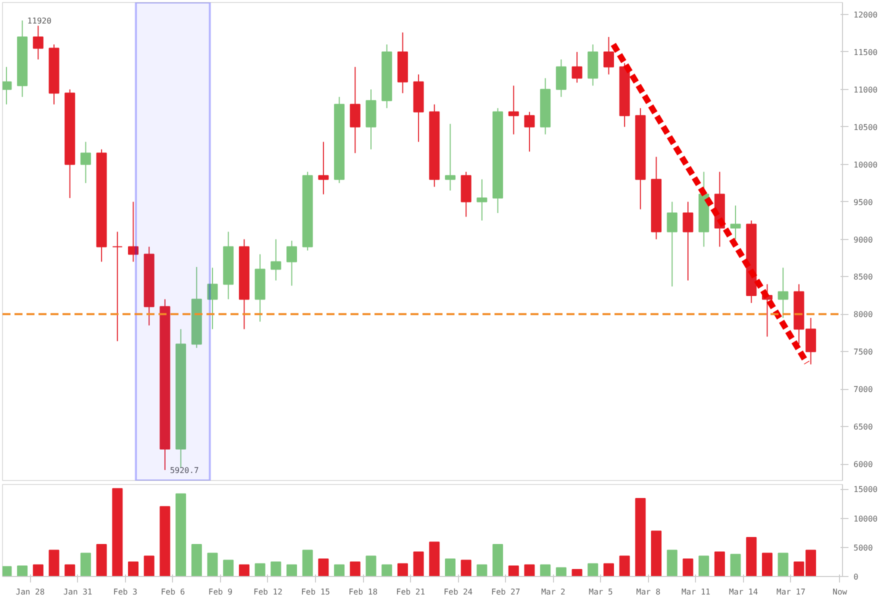 The image size is (890, 599). Describe the element at coordinates (863, 547) in the screenshot. I see `y-tick-label: 5000` at that location.